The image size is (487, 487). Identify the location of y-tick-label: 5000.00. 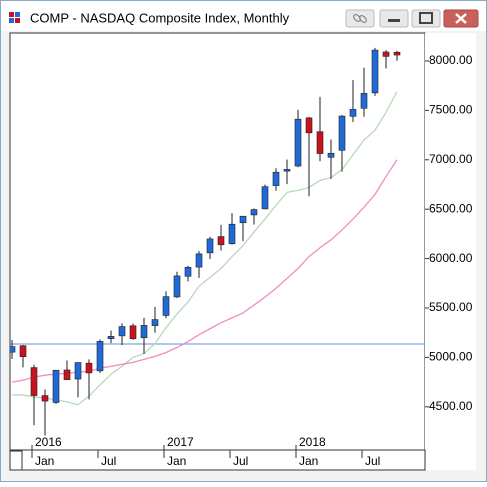
(451, 357).